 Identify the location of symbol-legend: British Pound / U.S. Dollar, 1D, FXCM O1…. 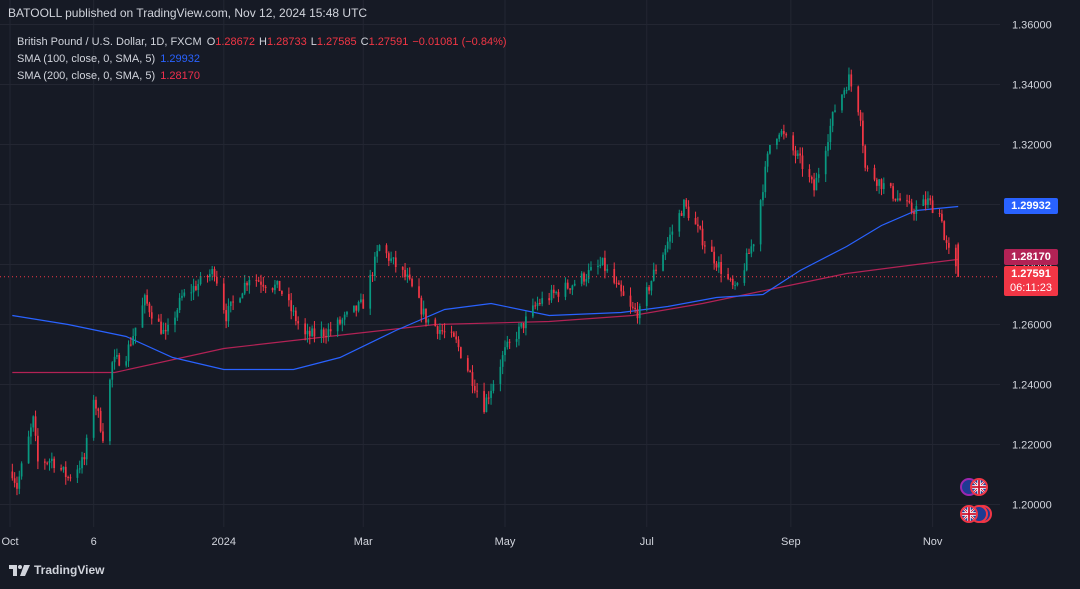
(262, 42).